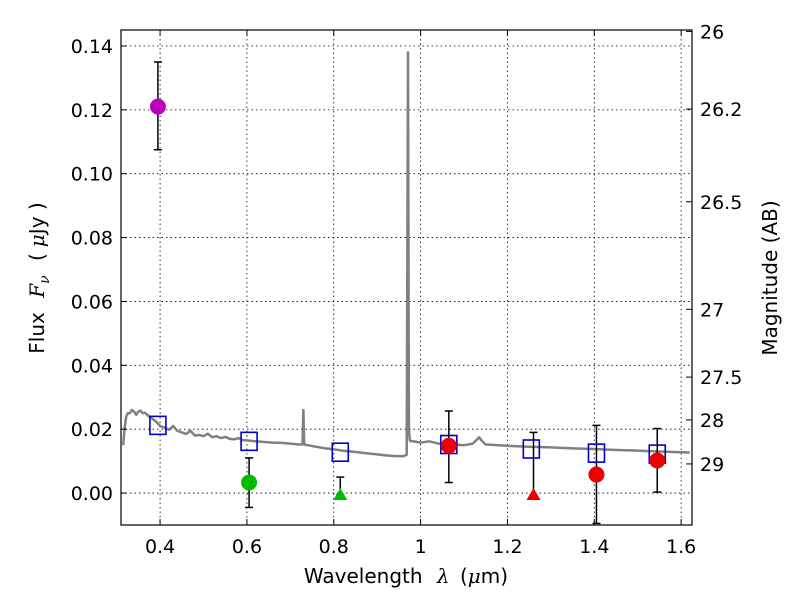  I want to click on red-upper-limit-triangle, so click(533, 494).